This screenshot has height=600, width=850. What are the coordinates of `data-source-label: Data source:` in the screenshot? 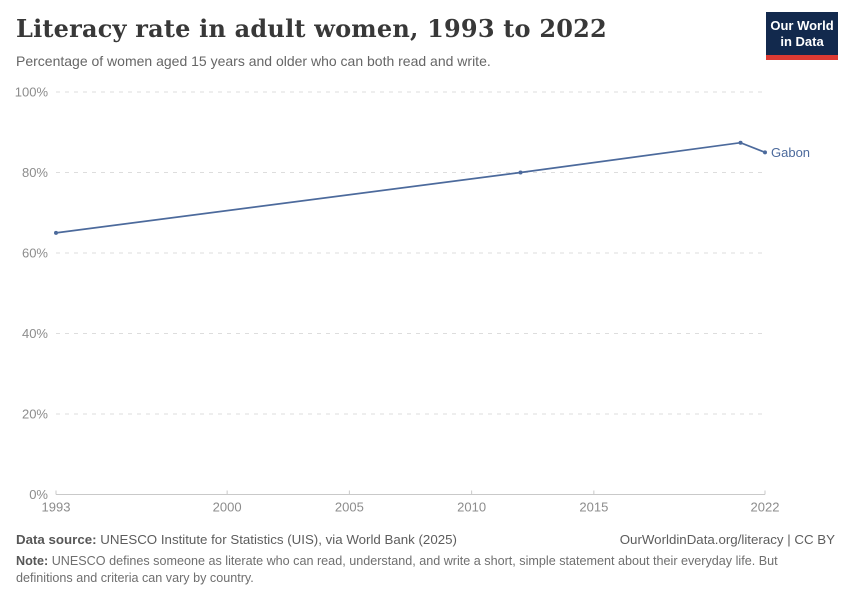 It's located at (56, 539).